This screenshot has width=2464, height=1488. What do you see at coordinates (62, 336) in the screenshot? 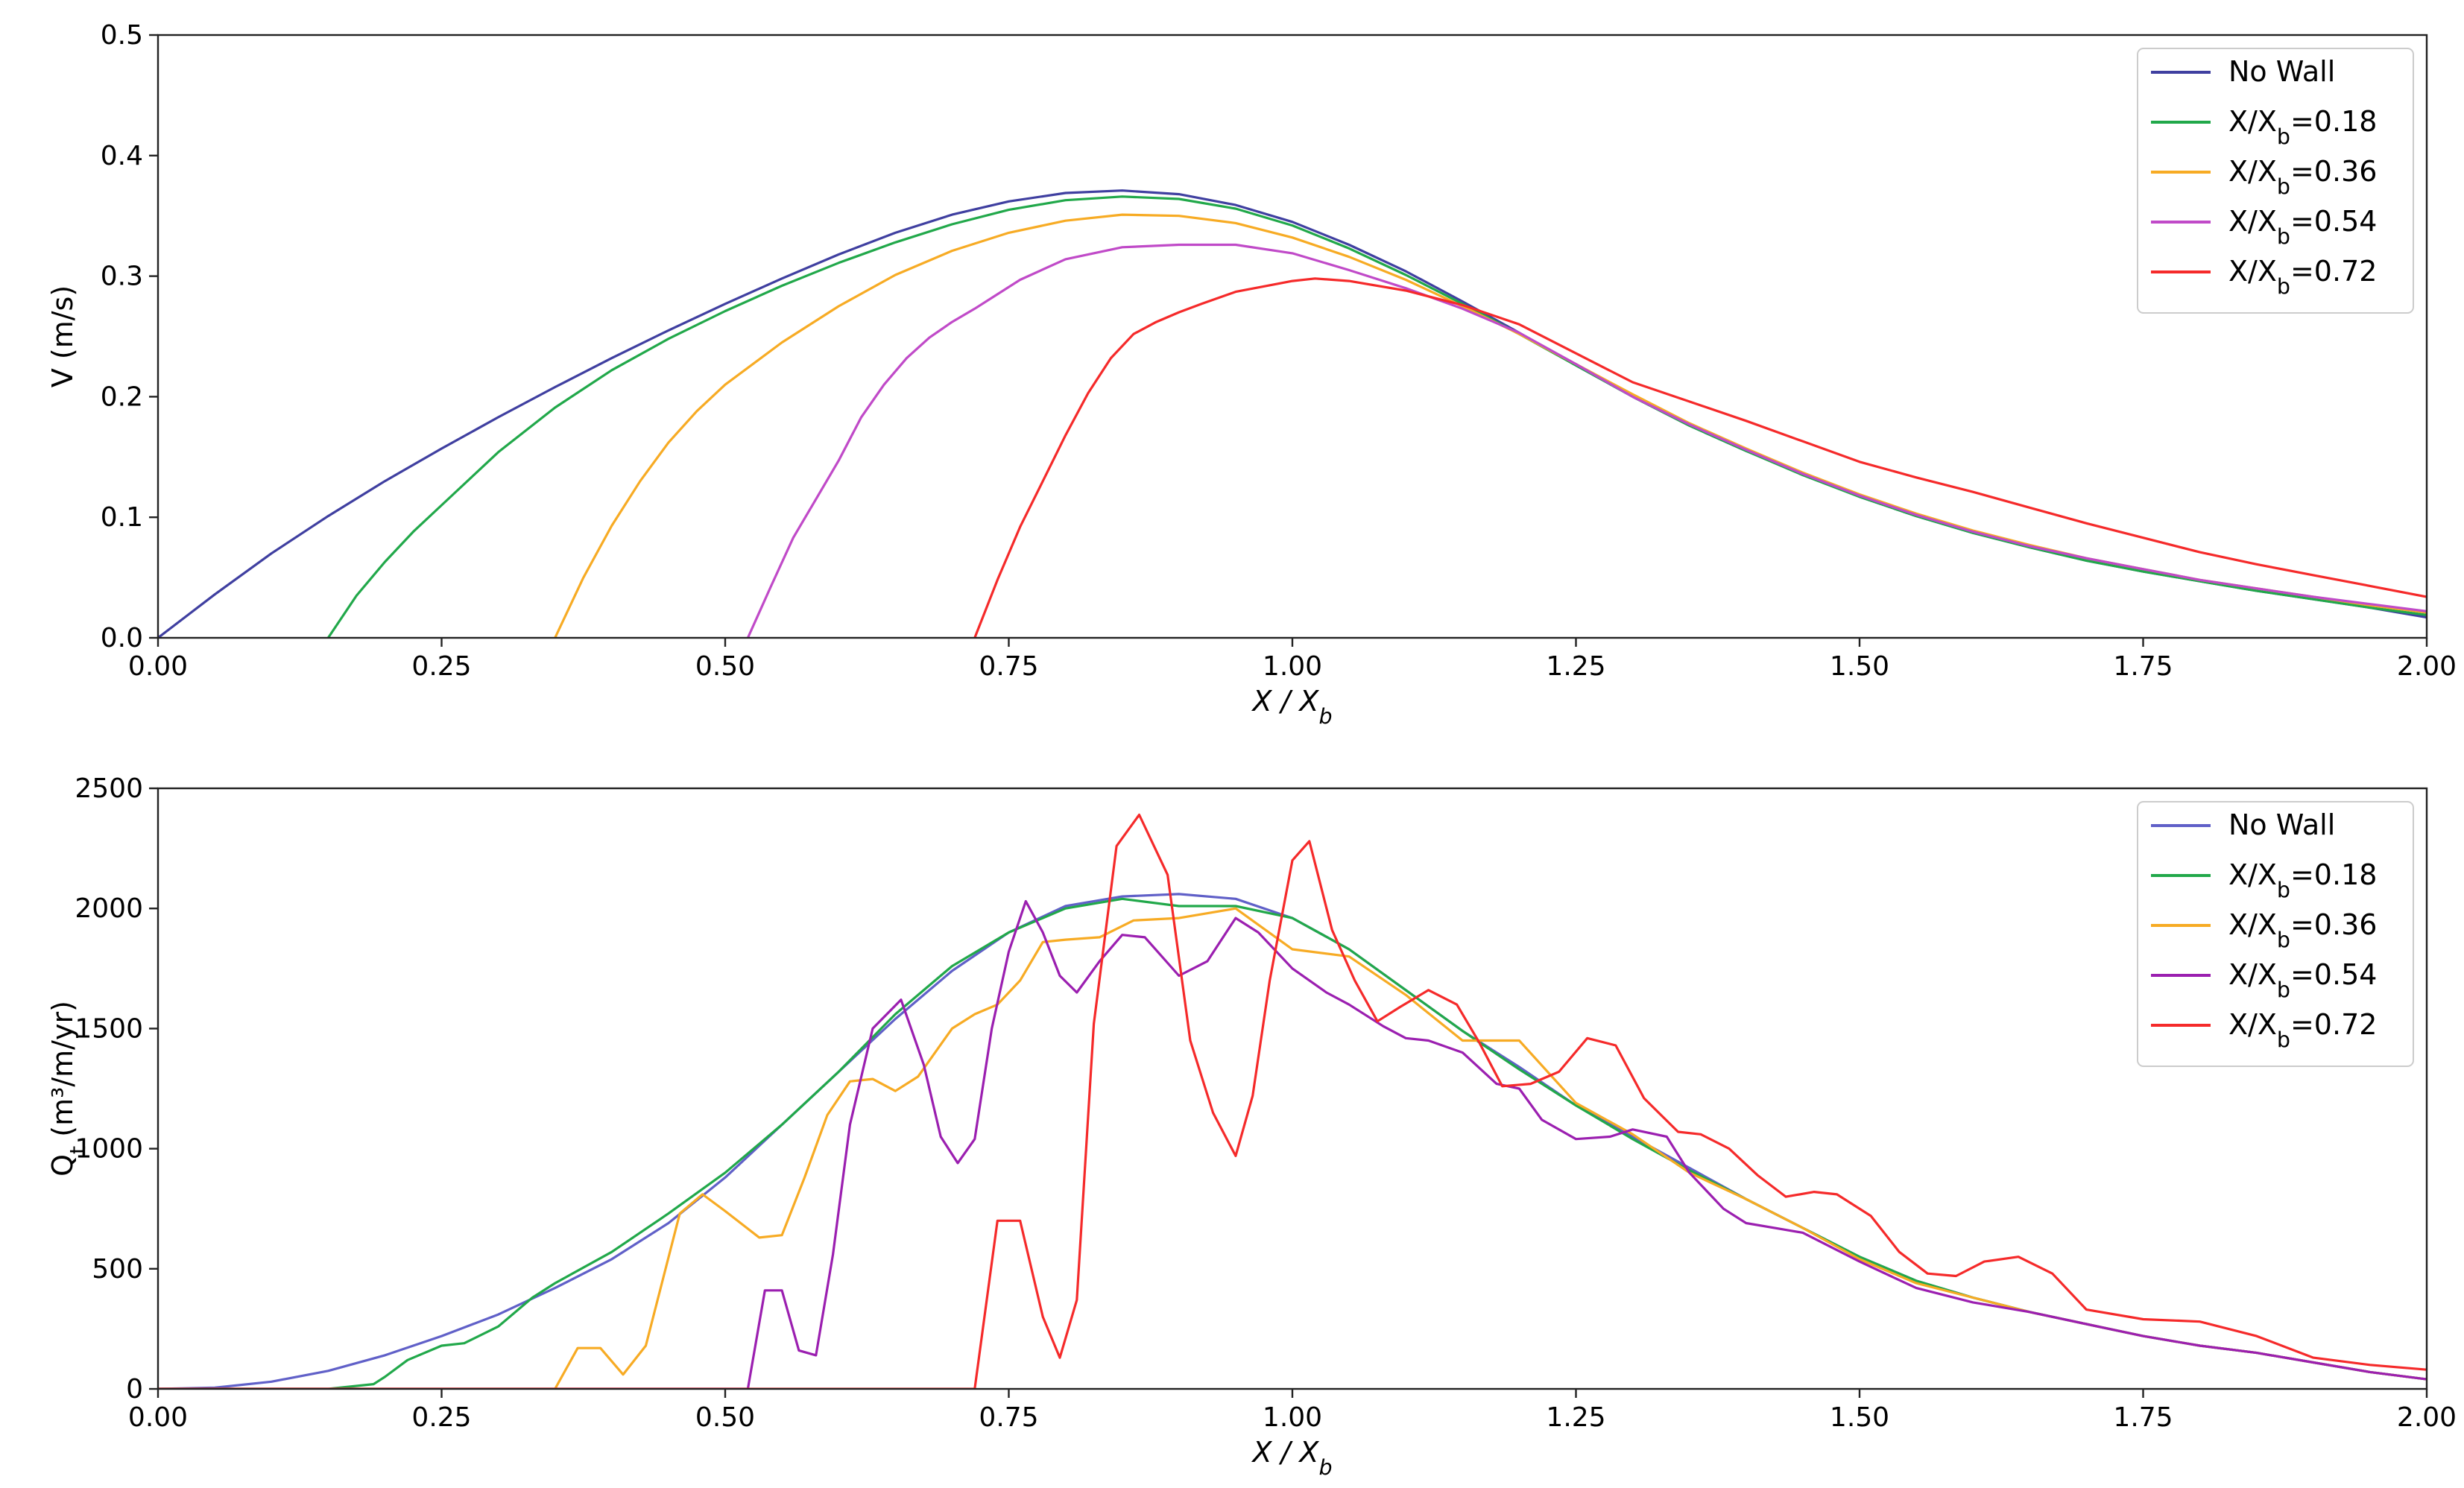
I see `y-axis-label: V (m/s)` at bounding box center [62, 336].